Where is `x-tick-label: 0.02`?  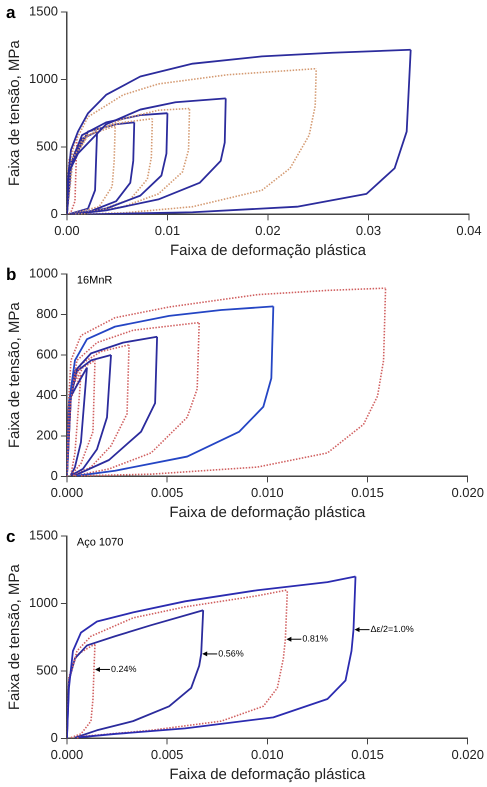
x-tick-label: 0.02 is located at coordinates (268, 230).